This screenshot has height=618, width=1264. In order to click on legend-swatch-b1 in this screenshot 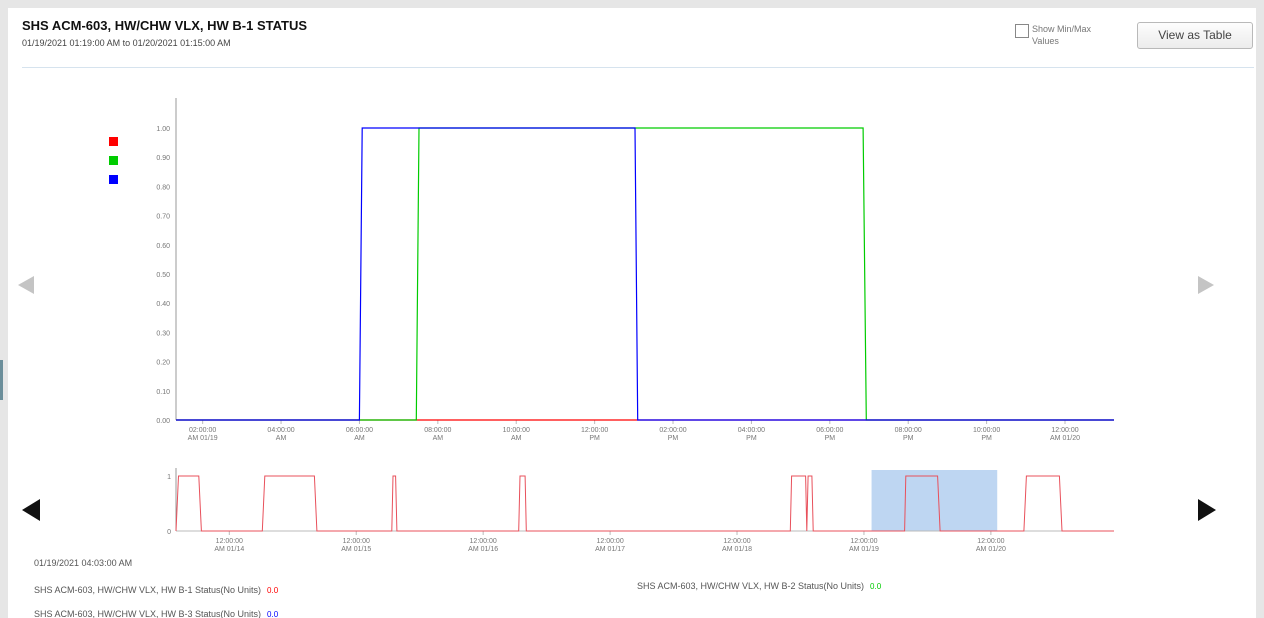, I will do `click(113, 141)`.